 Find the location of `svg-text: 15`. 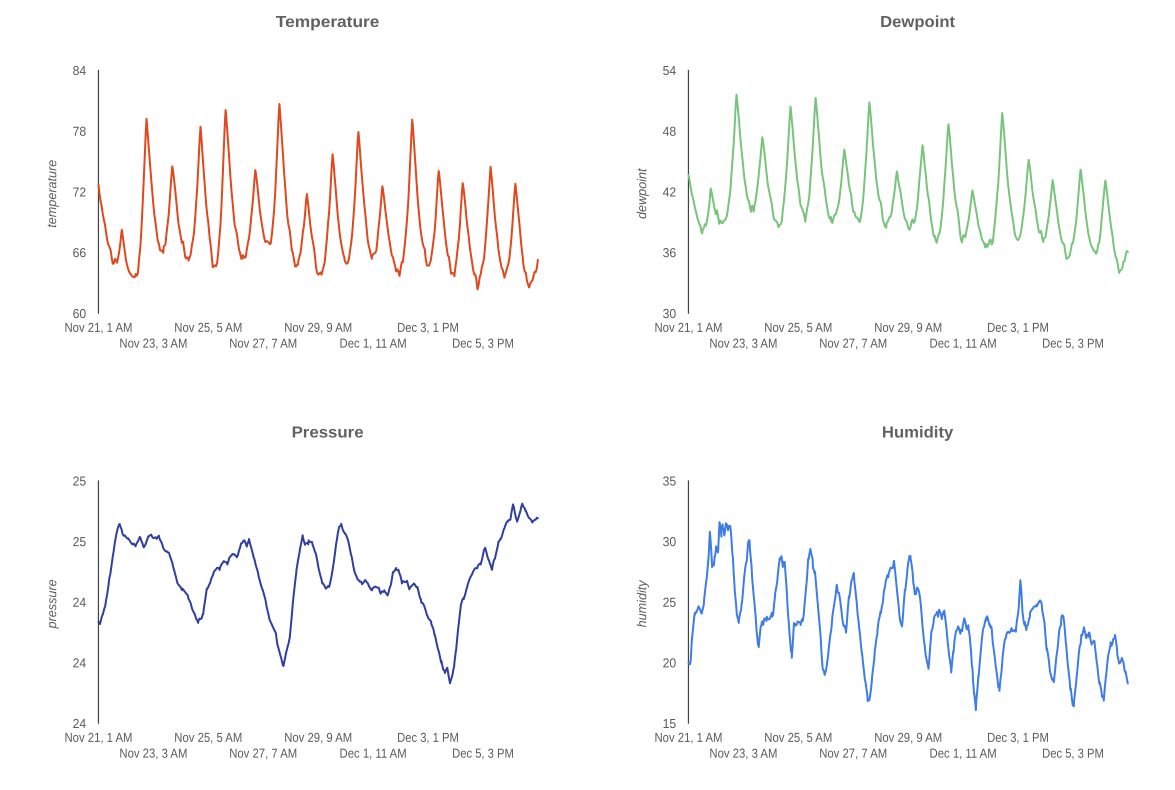

svg-text: 15 is located at coordinates (670, 723).